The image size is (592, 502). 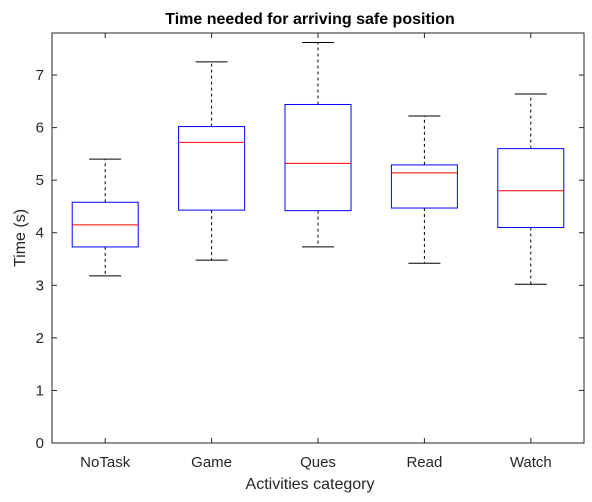 I want to click on x-tick-label: Read, so click(x=424, y=462).